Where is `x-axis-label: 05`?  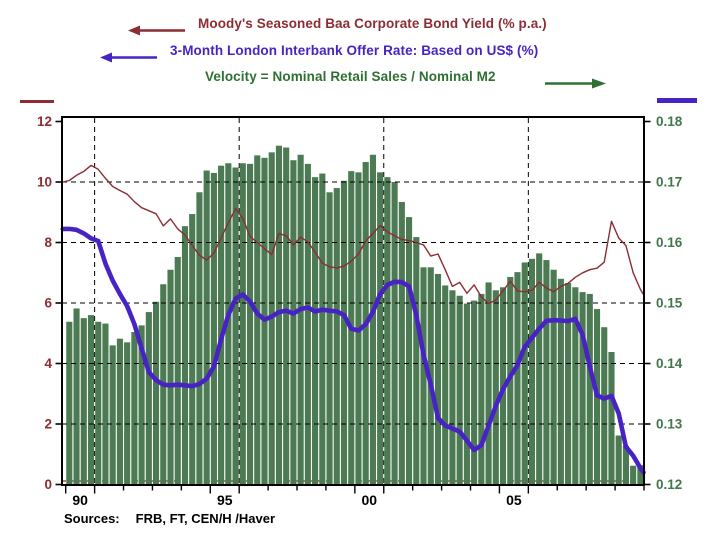 x-axis-label: 05 is located at coordinates (514, 500).